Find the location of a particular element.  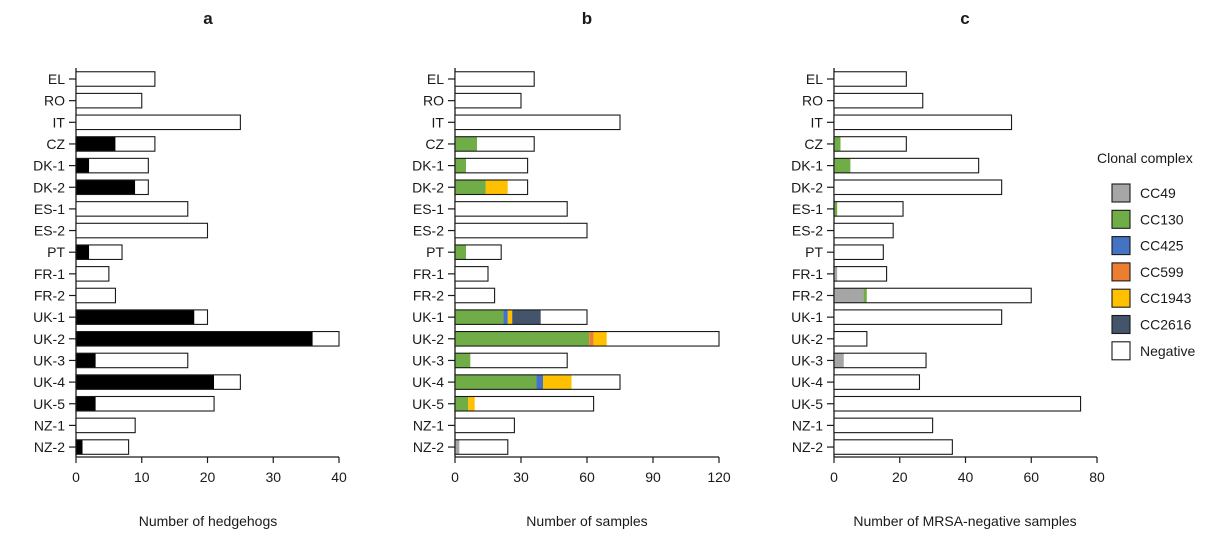

legend-swatch-cc425 is located at coordinates (1121, 246).